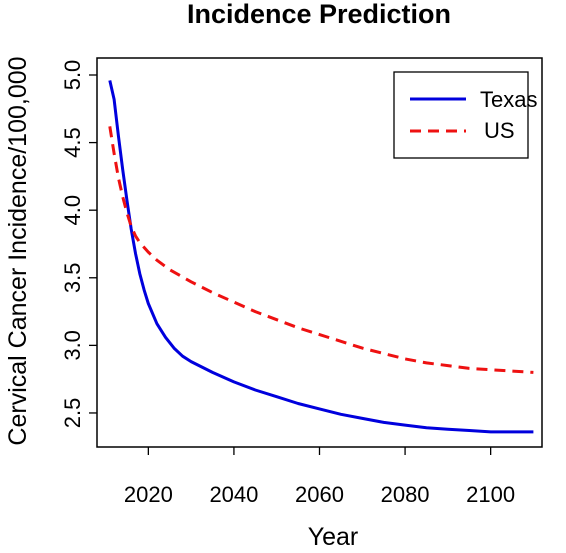  What do you see at coordinates (499, 130) in the screenshot?
I see `legend-label-us: US` at bounding box center [499, 130].